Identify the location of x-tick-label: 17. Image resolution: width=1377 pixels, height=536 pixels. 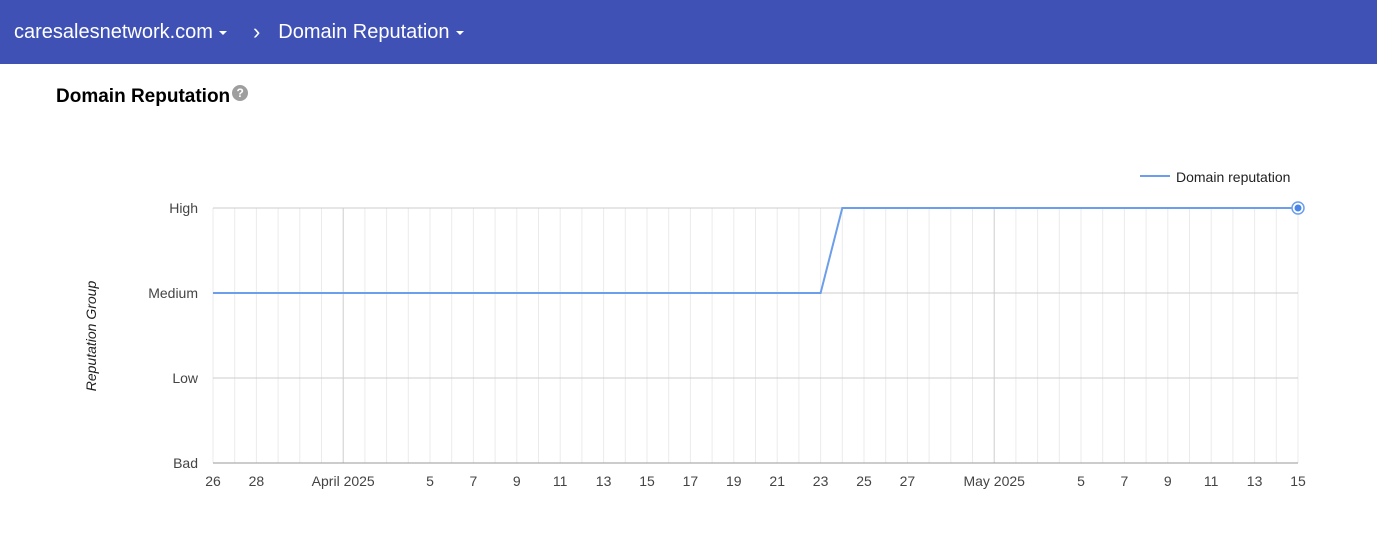
(691, 481).